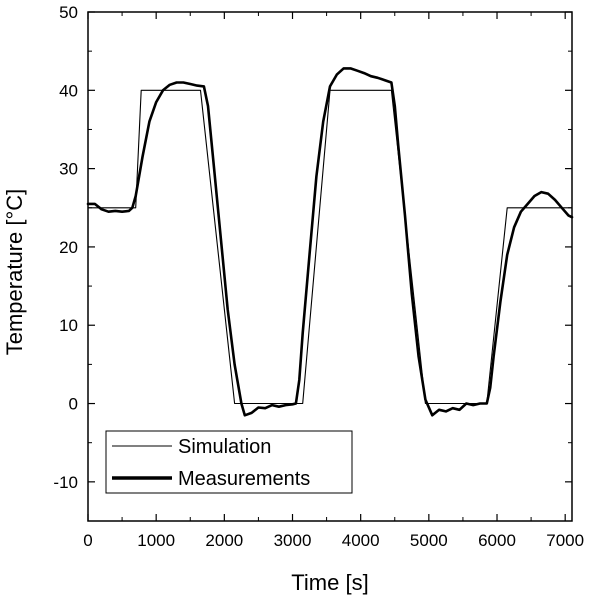 The width and height of the screenshot is (591, 606). I want to click on y-tick-label: 40, so click(68, 90).